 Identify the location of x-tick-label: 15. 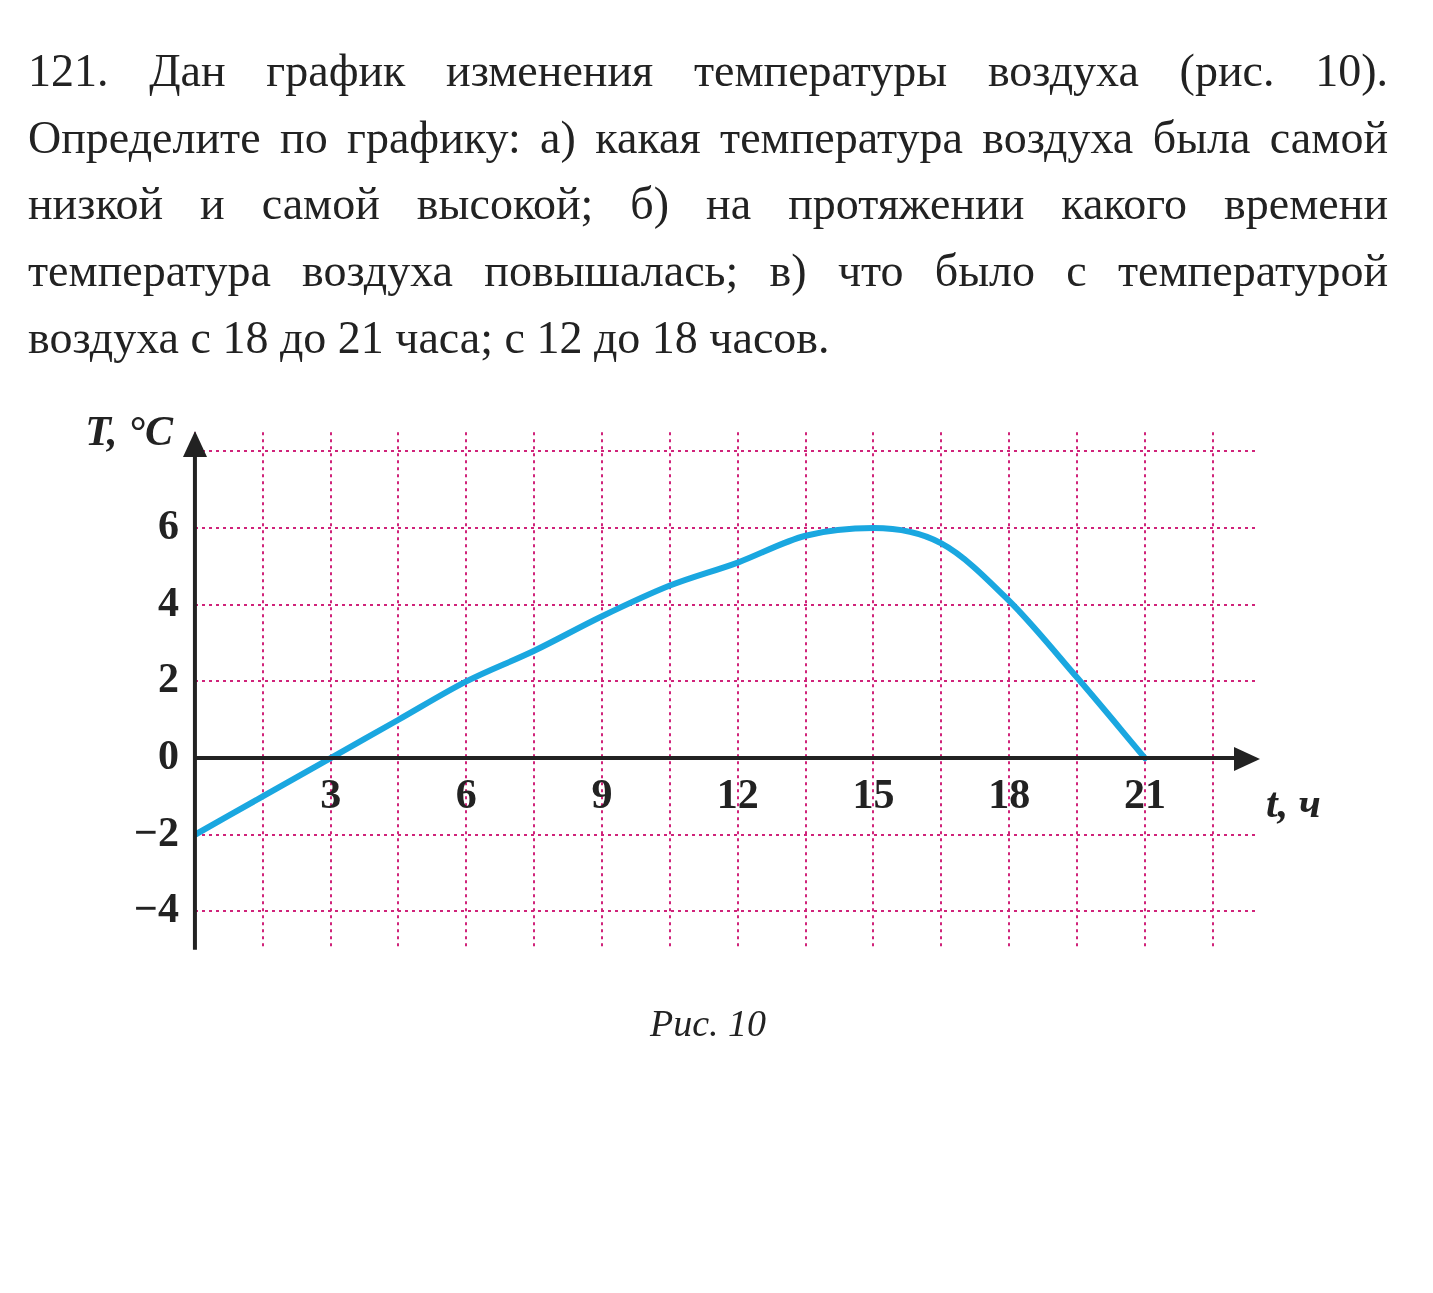
(873, 794).